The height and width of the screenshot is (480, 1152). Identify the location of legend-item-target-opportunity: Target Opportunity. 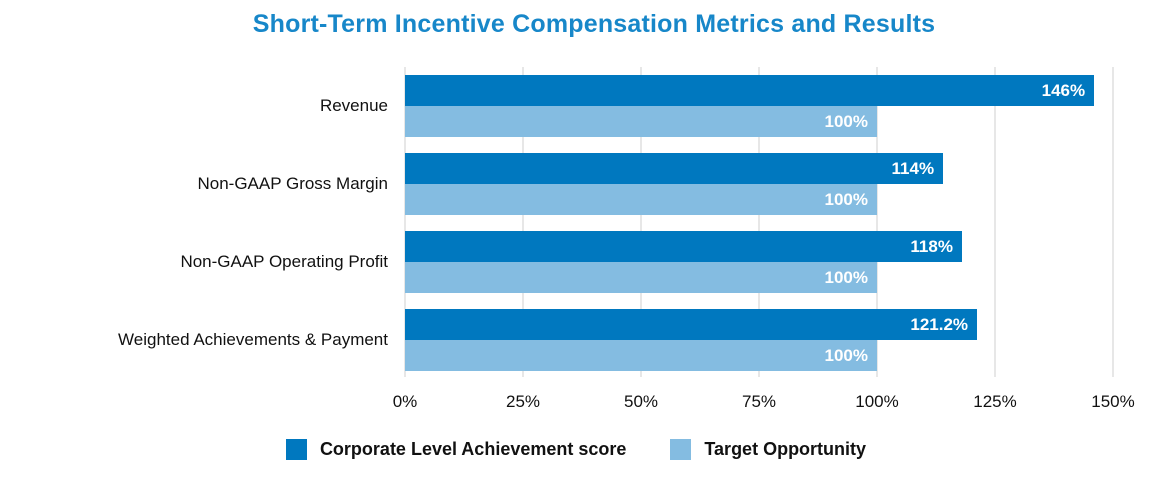
(768, 449).